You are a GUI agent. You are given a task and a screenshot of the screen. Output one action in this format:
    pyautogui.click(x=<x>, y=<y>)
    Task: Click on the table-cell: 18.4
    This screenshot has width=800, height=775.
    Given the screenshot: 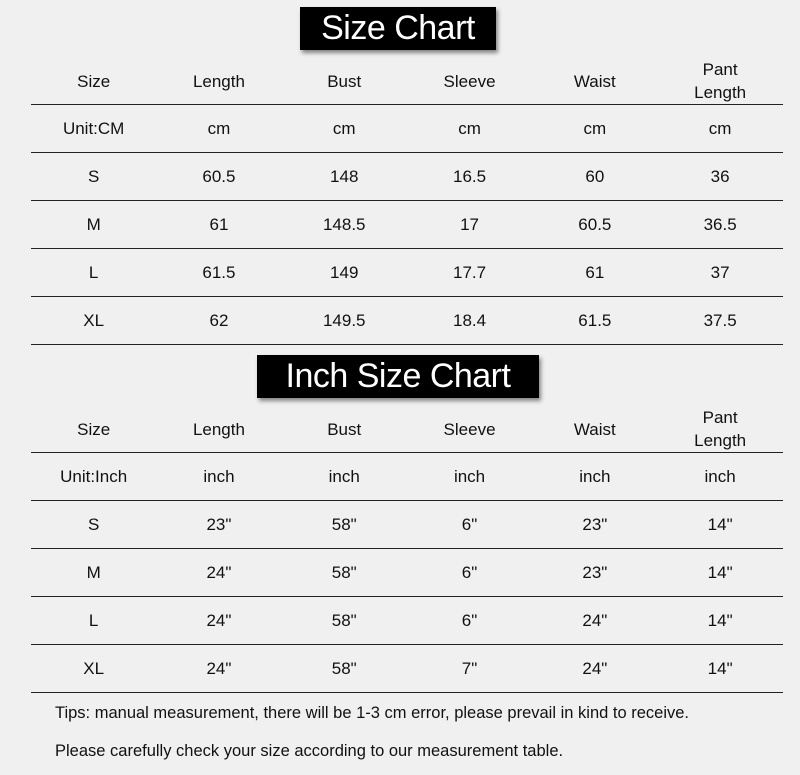 What is the action you would take?
    pyautogui.click(x=469, y=320)
    